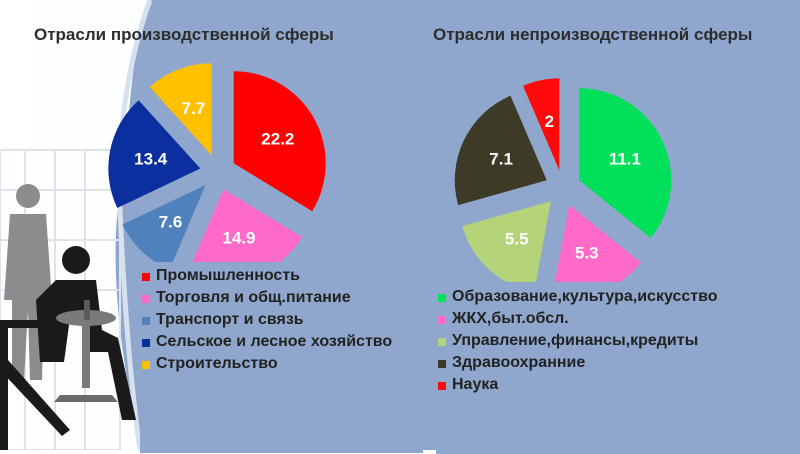  What do you see at coordinates (615, 385) in the screenshot?
I see `non-production-legend-item-4: Наука` at bounding box center [615, 385].